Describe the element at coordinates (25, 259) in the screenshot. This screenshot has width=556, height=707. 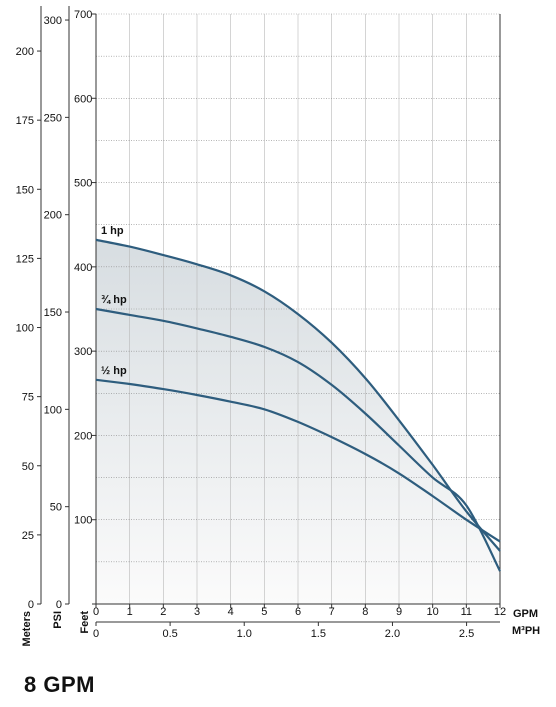
I see `meters-tick-label: 125` at that location.